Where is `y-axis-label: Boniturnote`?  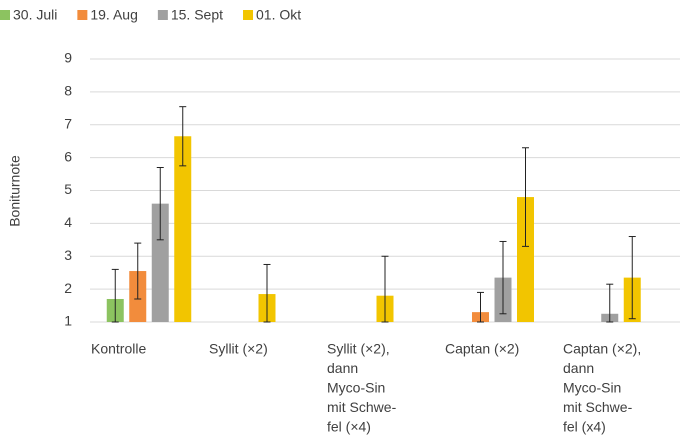 y-axis-label: Boniturnote is located at coordinates (15, 191).